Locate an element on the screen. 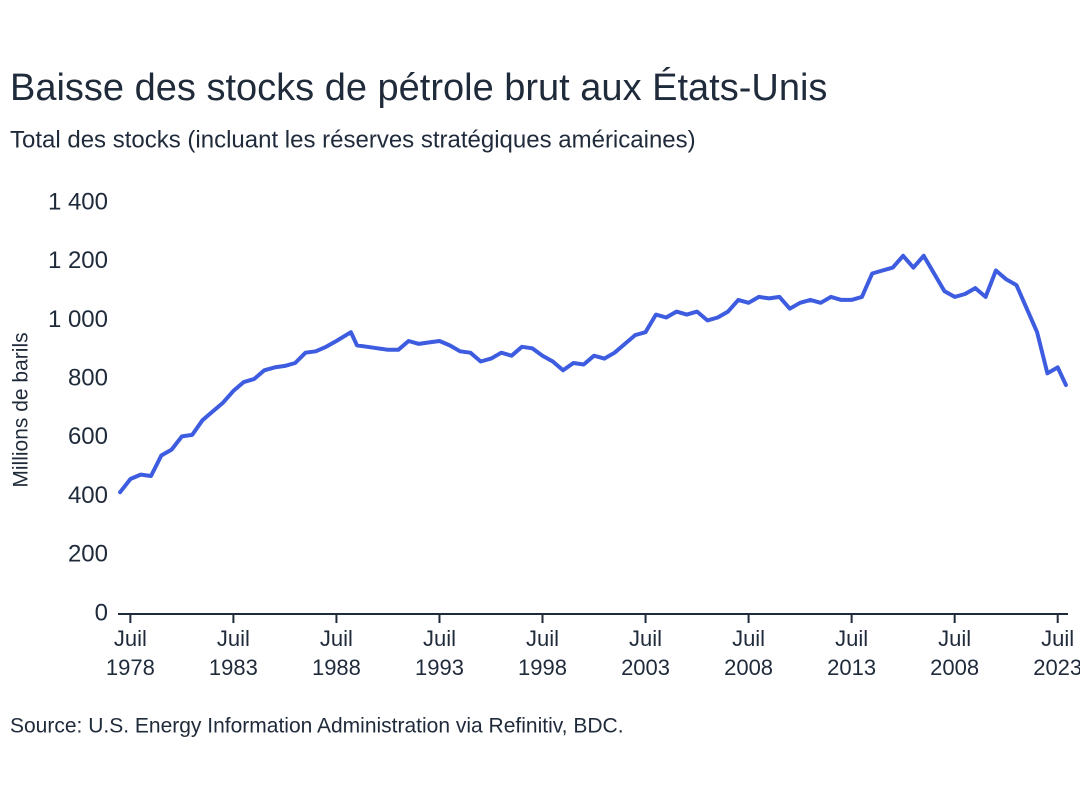 The image size is (1080, 810). x-tick-label: Juil 1998 is located at coordinates (542, 653).